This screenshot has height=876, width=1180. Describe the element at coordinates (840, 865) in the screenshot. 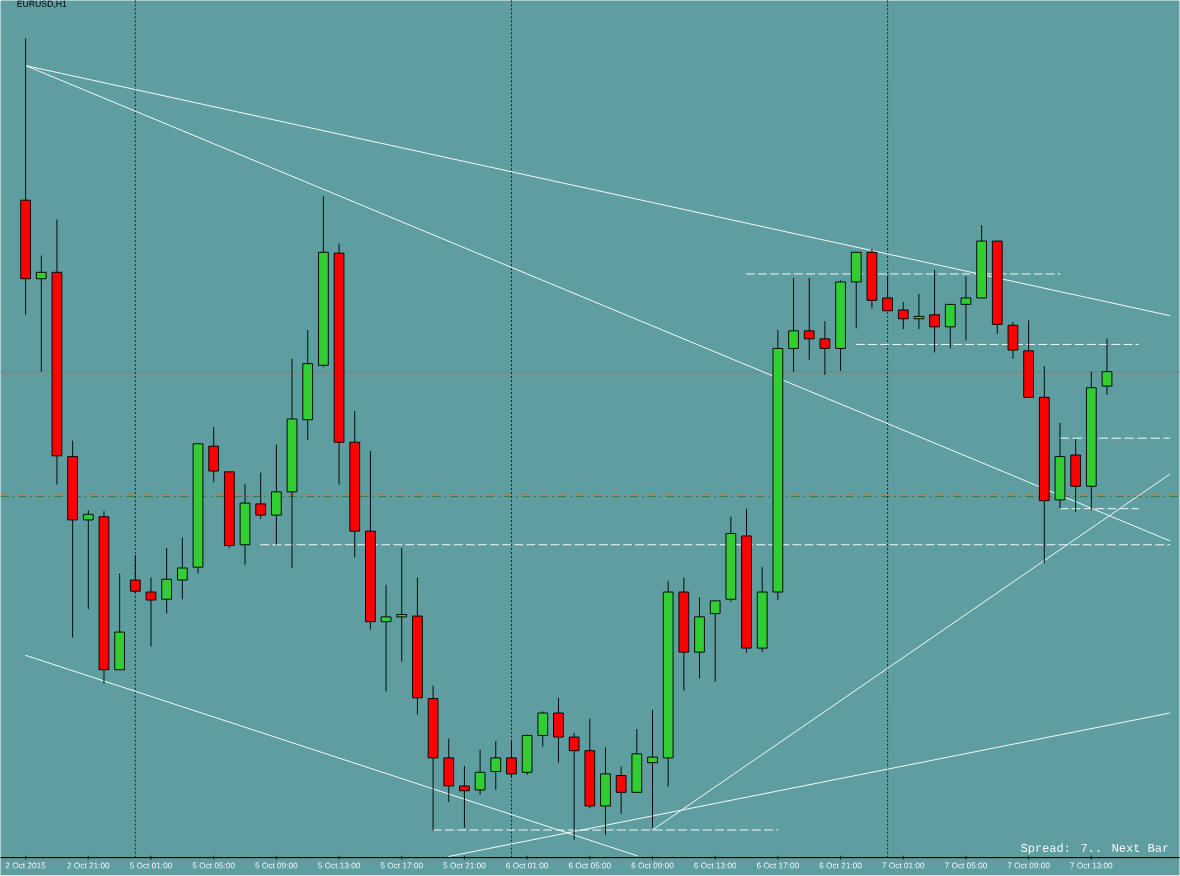

I see `x-tick-label: 6 Oct 21:00` at that location.